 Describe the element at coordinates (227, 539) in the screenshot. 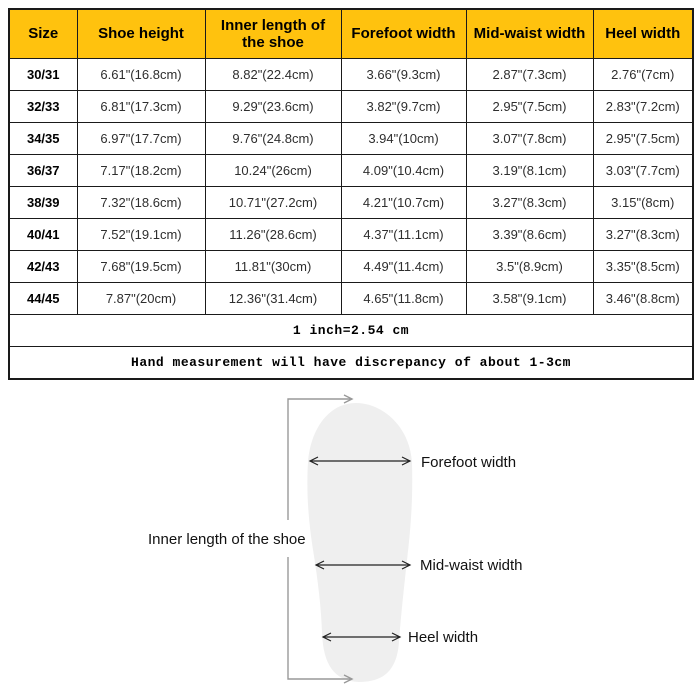

I see `inner-length-label: Inner length of the shoe` at that location.